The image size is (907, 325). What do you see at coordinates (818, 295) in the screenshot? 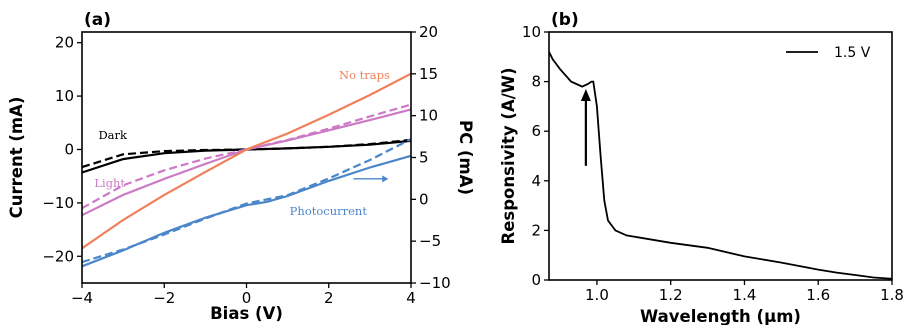
I see `panel-b-xtick-label: 1.6` at bounding box center [818, 295].